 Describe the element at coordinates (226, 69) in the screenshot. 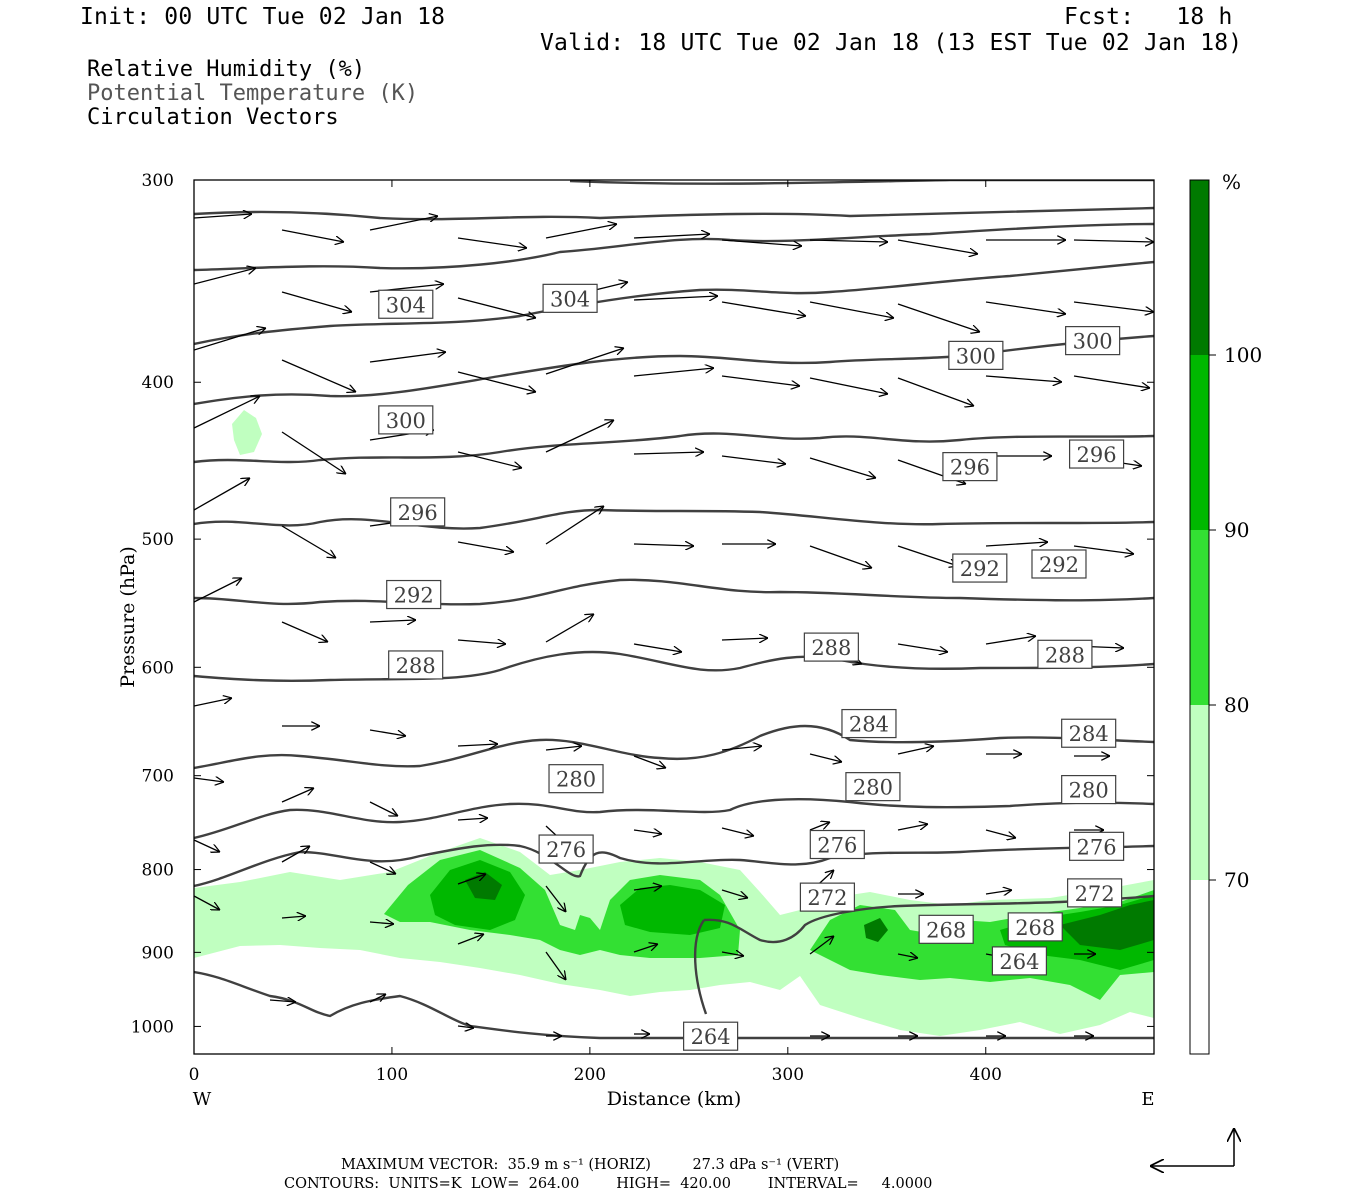

I see `legend-relative-humidity: Relative Humidity (%)` at that location.